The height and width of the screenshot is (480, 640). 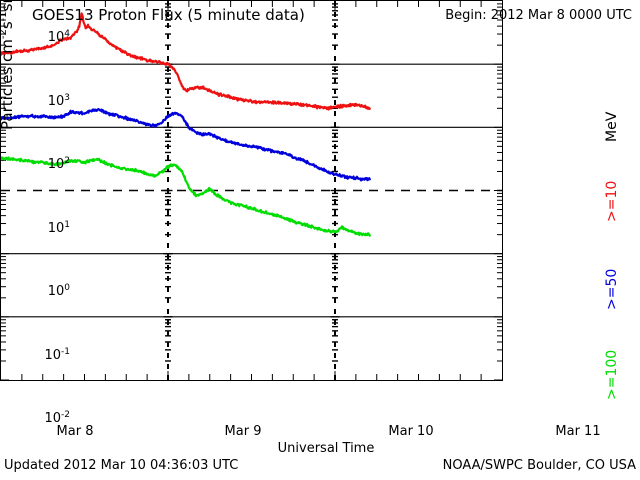 I want to click on chart-title: GOES13 Proton Flux (5 minute data), so click(x=168, y=15).